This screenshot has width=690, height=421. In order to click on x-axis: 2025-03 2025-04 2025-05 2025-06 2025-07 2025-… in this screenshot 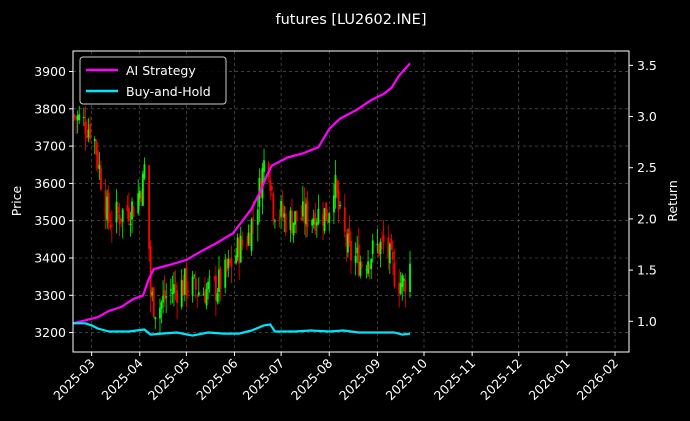, I will do `click(335, 377)`.